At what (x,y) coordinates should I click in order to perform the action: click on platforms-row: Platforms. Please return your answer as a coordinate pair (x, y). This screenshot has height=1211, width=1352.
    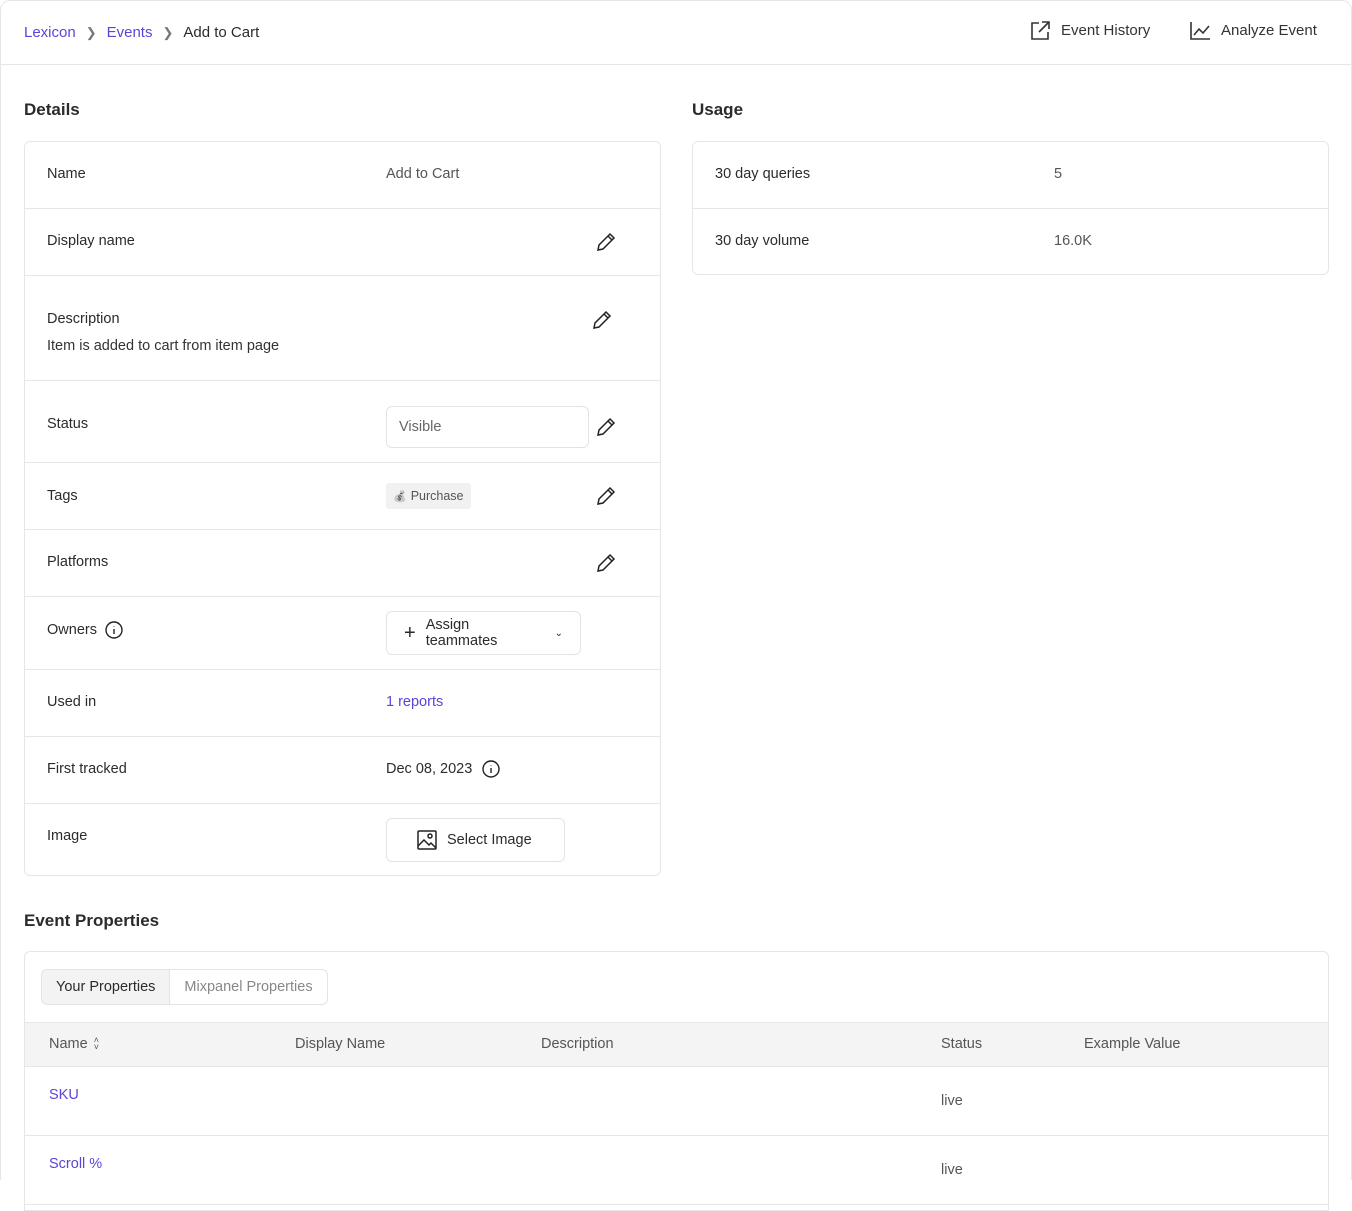
    Looking at the image, I should click on (342, 563).